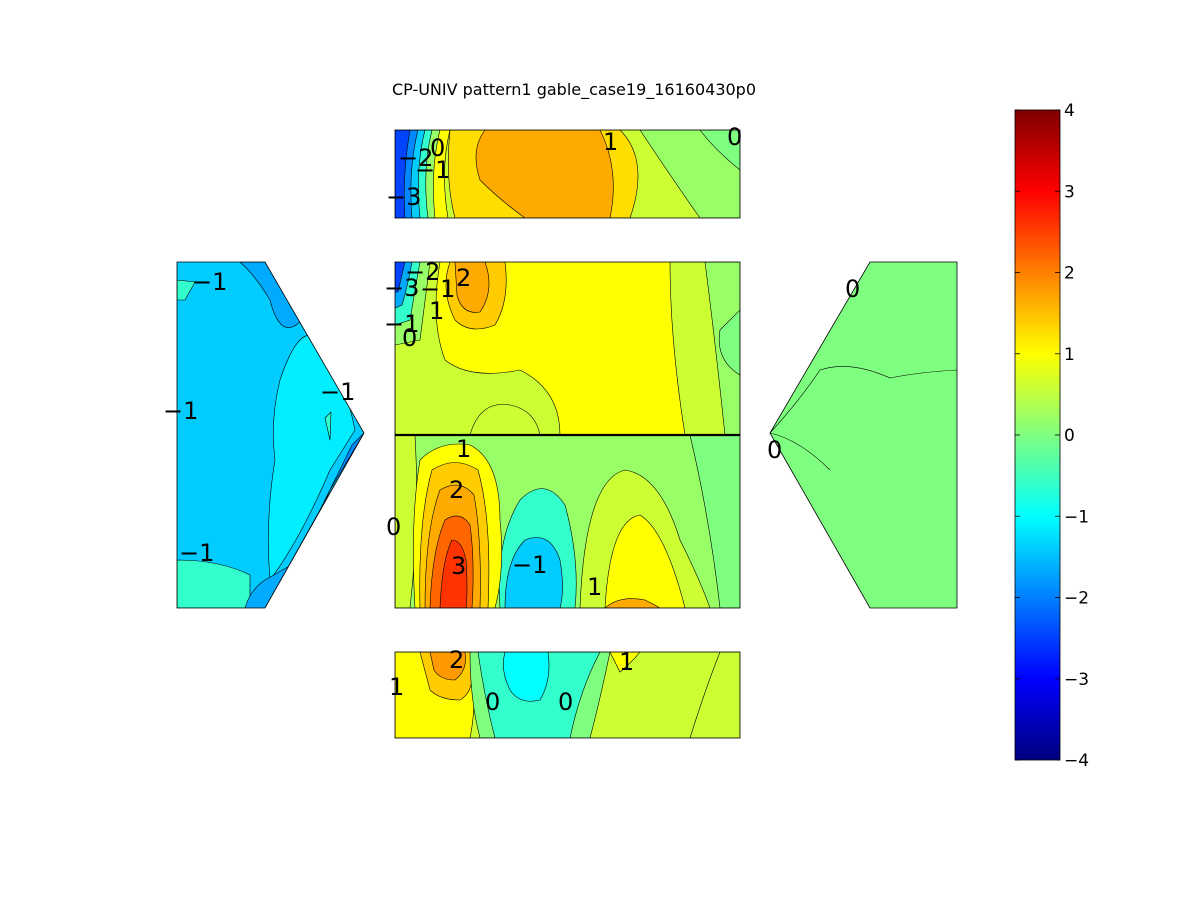 The width and height of the screenshot is (1201, 901). I want to click on colorbar-tick-label: 3, so click(1069, 192).